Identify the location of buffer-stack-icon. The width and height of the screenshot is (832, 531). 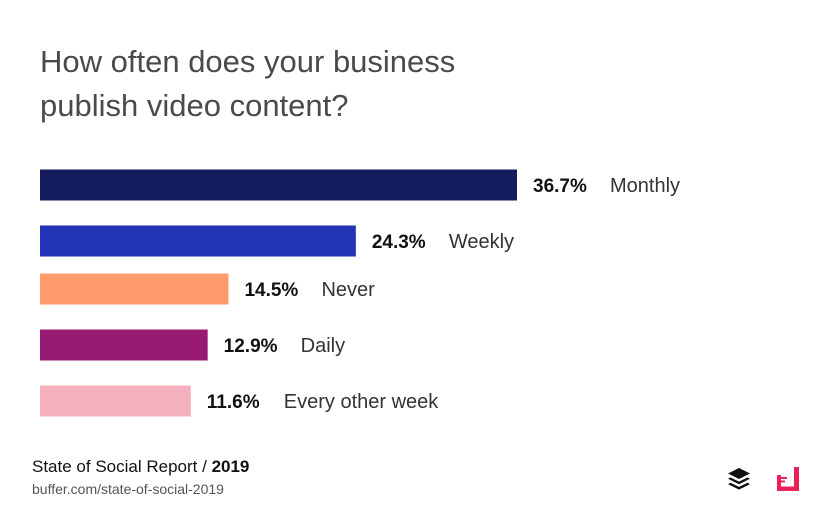
(739, 479).